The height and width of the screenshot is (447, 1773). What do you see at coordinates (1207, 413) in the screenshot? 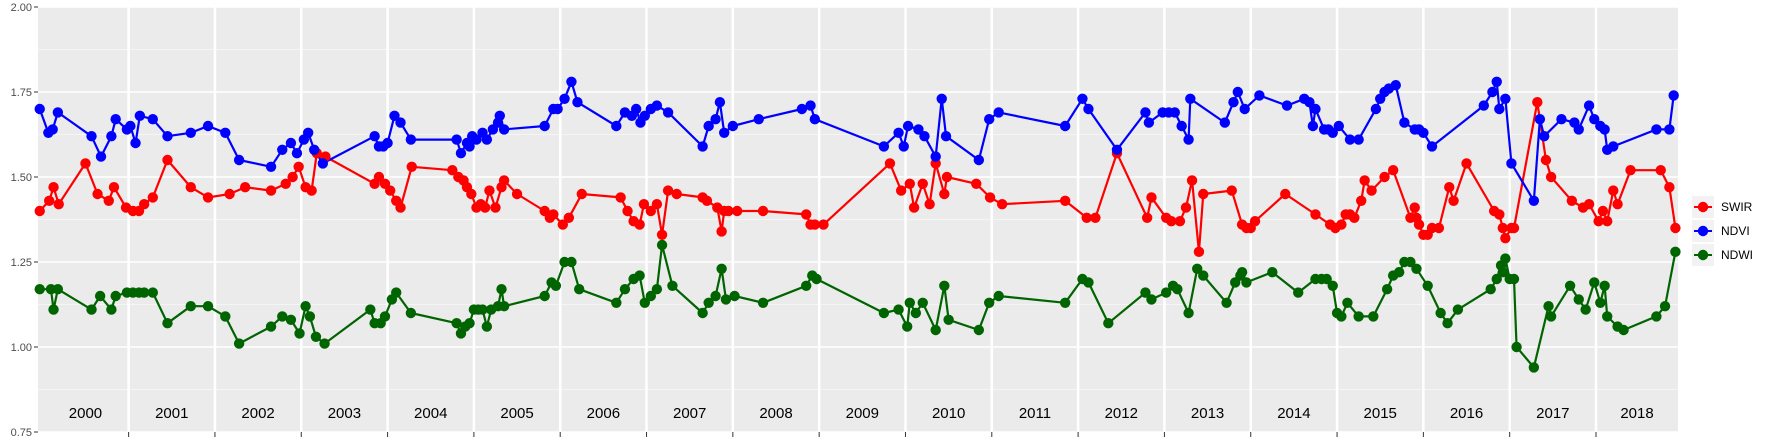
I see `year-label: 2013` at bounding box center [1207, 413].